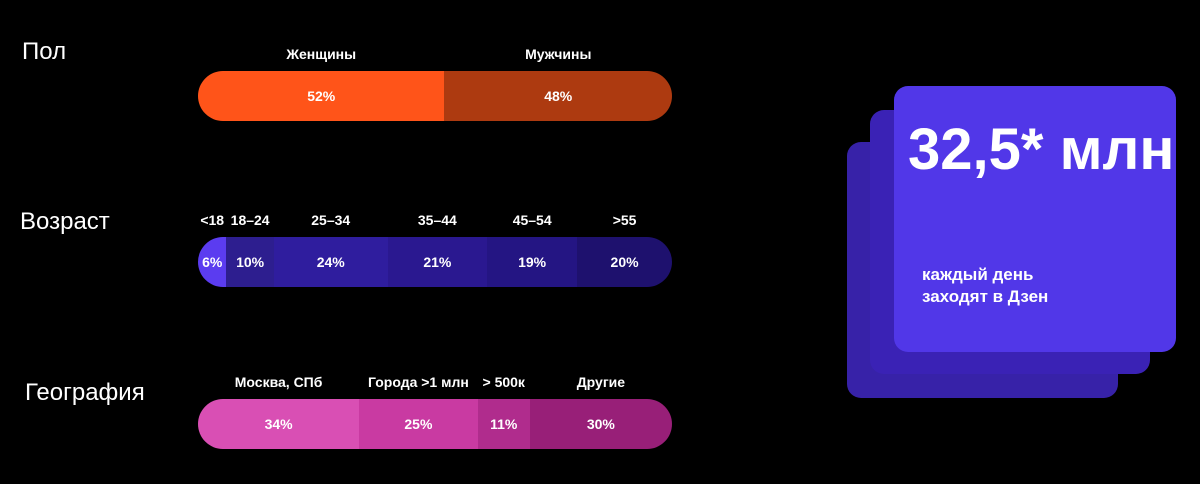 This screenshot has width=1200, height=484. Describe the element at coordinates (331, 220) in the screenshot. I see `age-category-label: 25–34` at that location.